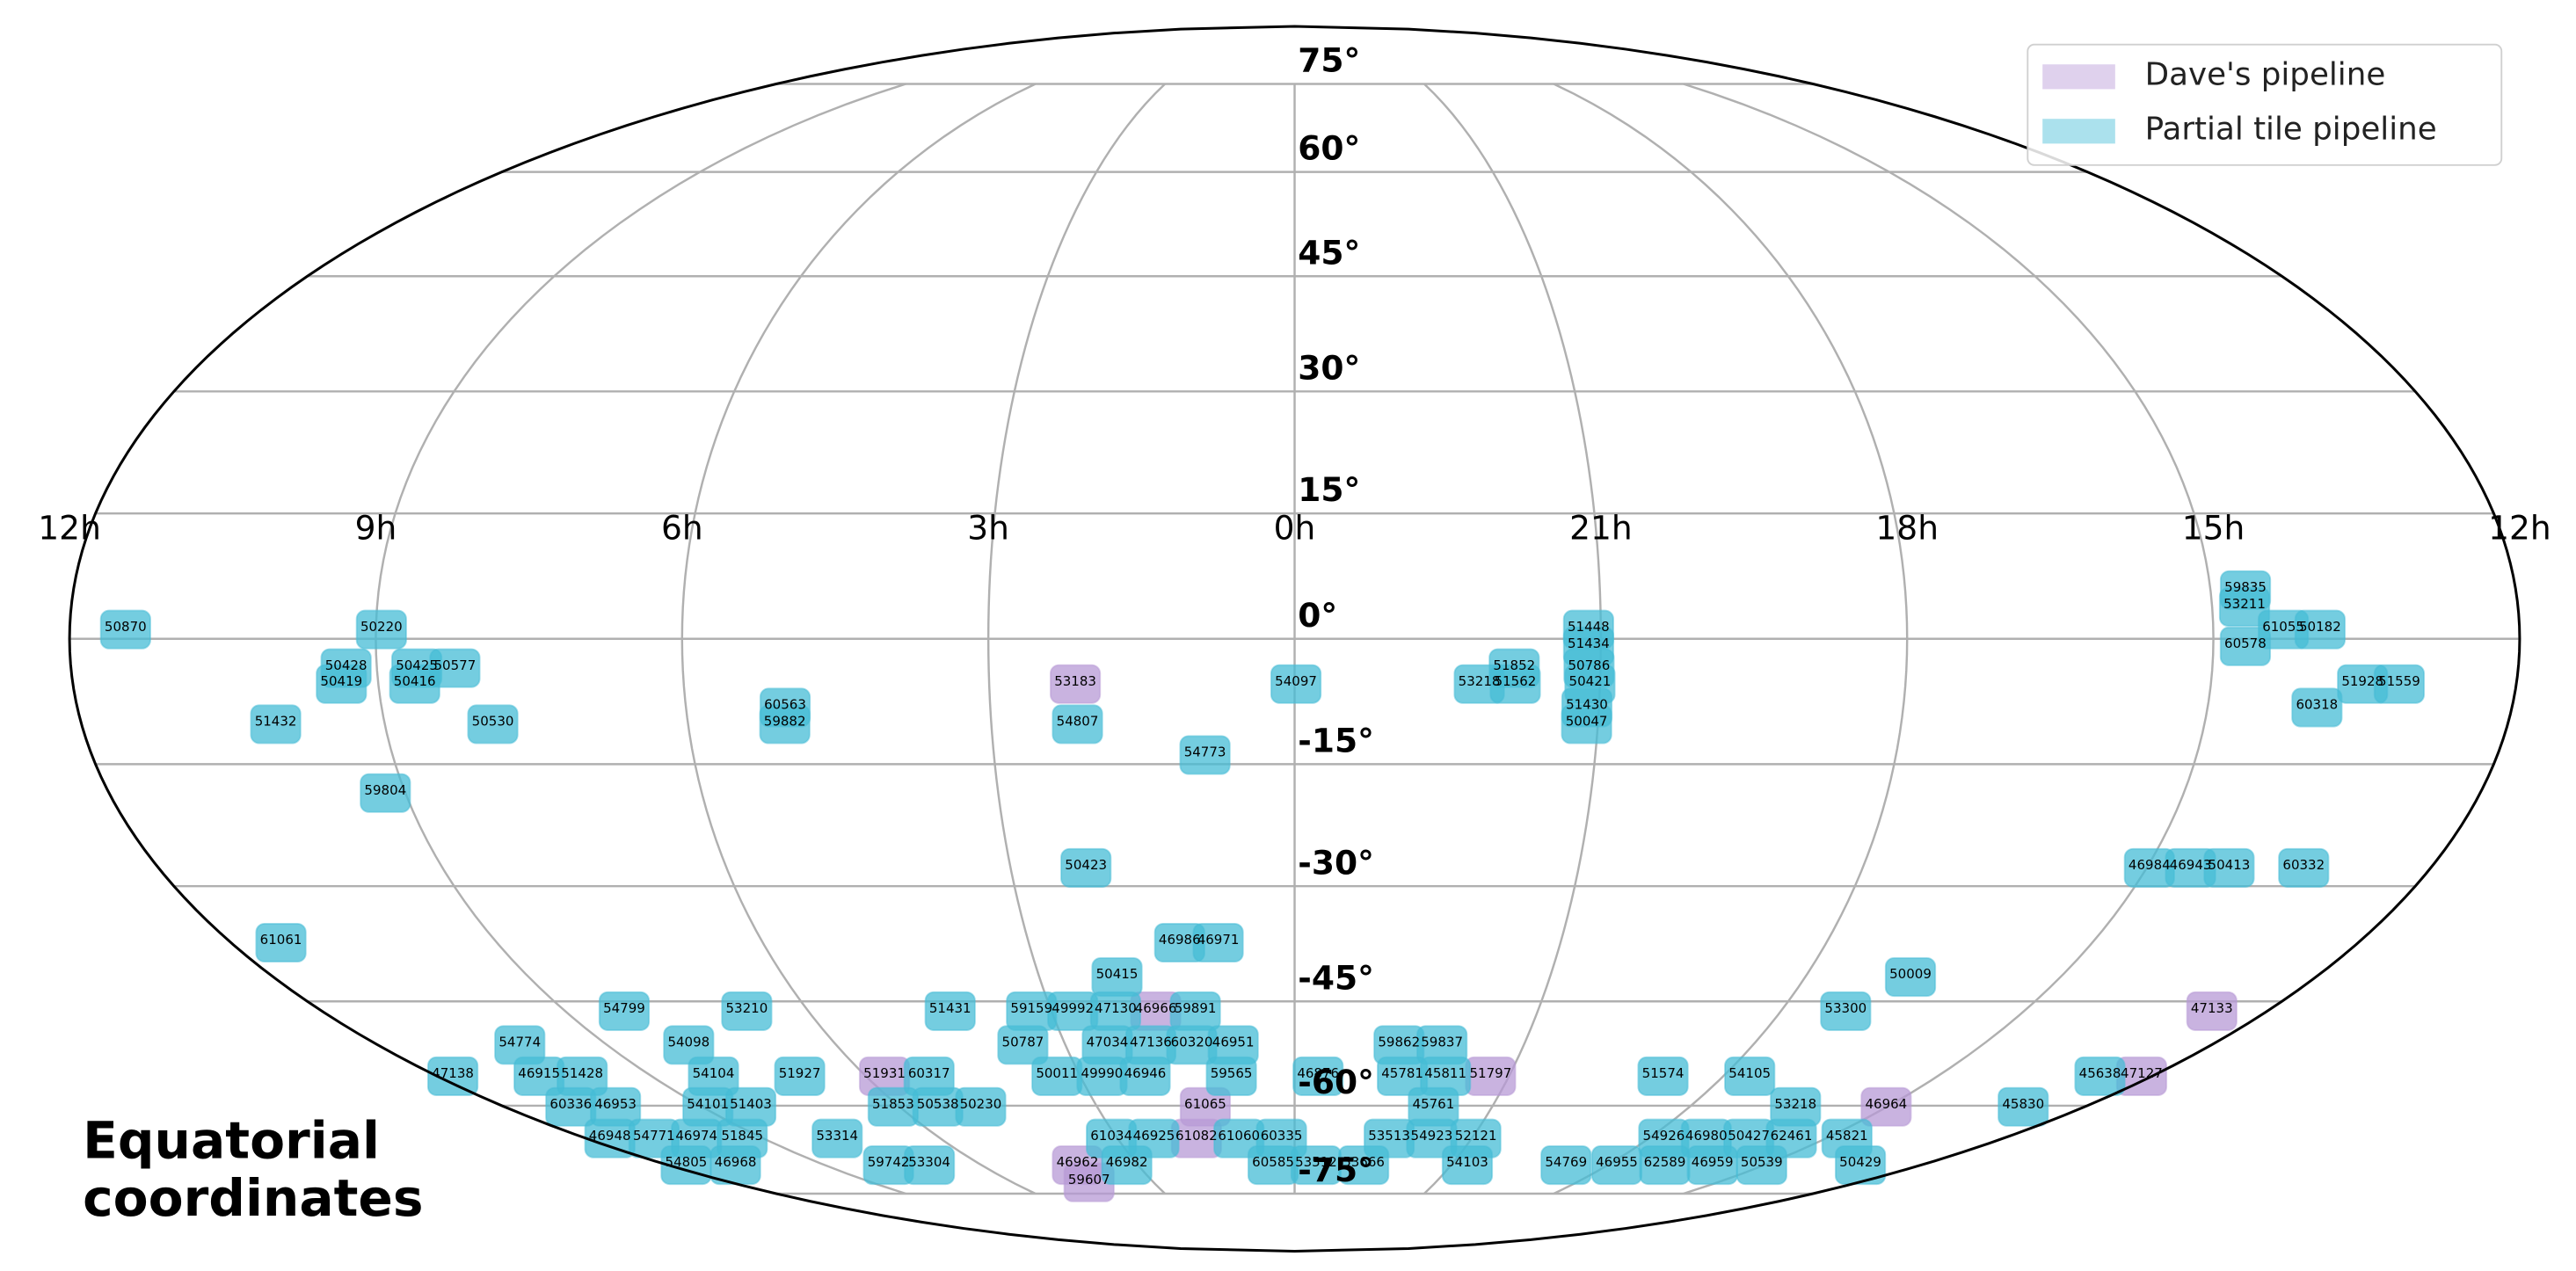 Image resolution: width=2576 pixels, height=1271 pixels. I want to click on tile-label: 60318, so click(2317, 705).